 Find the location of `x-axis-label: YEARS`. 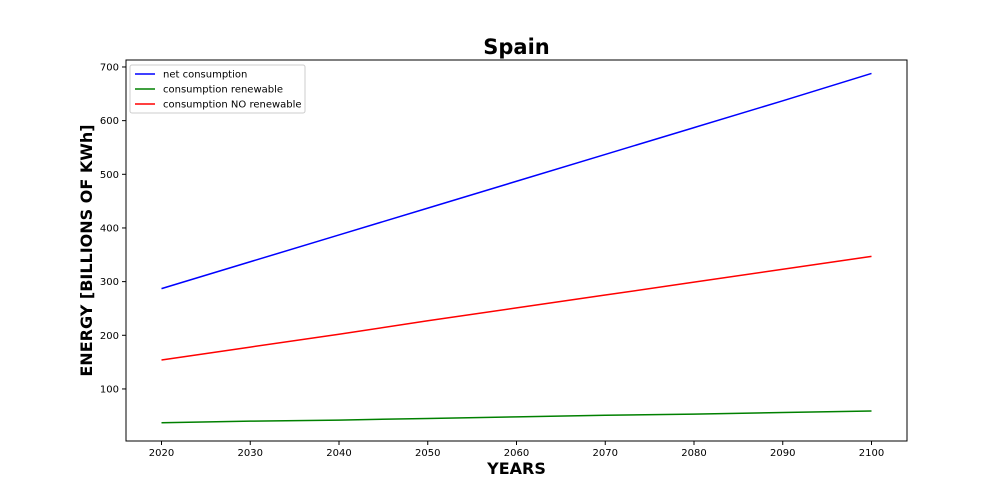

x-axis-label: YEARS is located at coordinates (516, 468).